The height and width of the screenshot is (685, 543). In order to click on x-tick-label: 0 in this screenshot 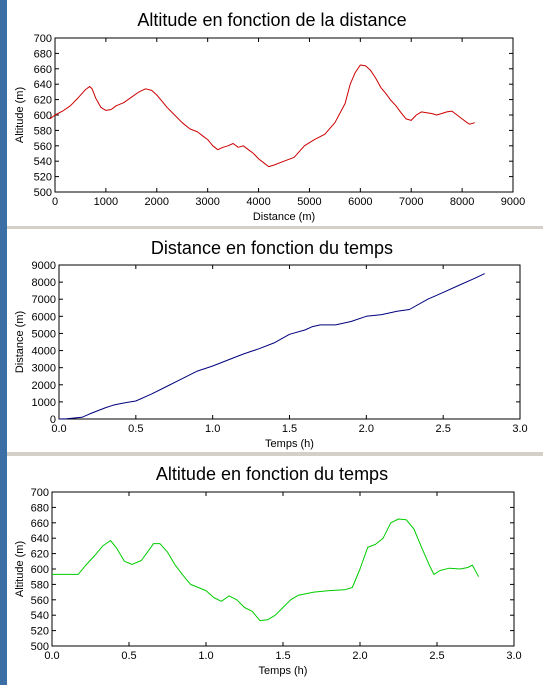, I will do `click(55, 202)`.